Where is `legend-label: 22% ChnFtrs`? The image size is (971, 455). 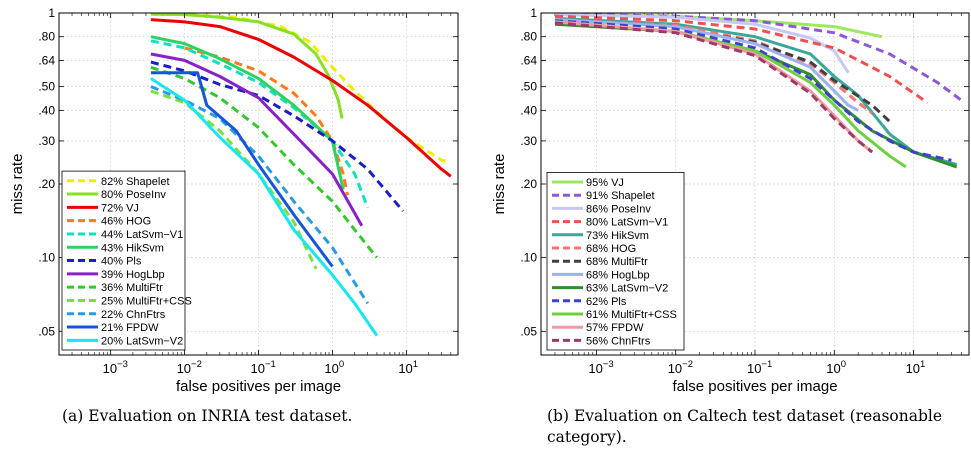
legend-label: 22% ChnFtrs is located at coordinates (133, 315).